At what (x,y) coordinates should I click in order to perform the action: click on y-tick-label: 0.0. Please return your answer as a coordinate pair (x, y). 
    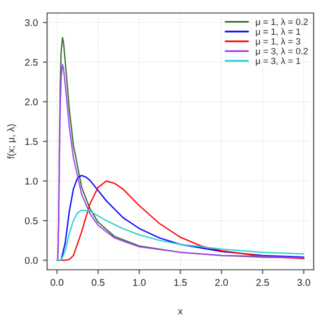
    Looking at the image, I should click on (31, 260).